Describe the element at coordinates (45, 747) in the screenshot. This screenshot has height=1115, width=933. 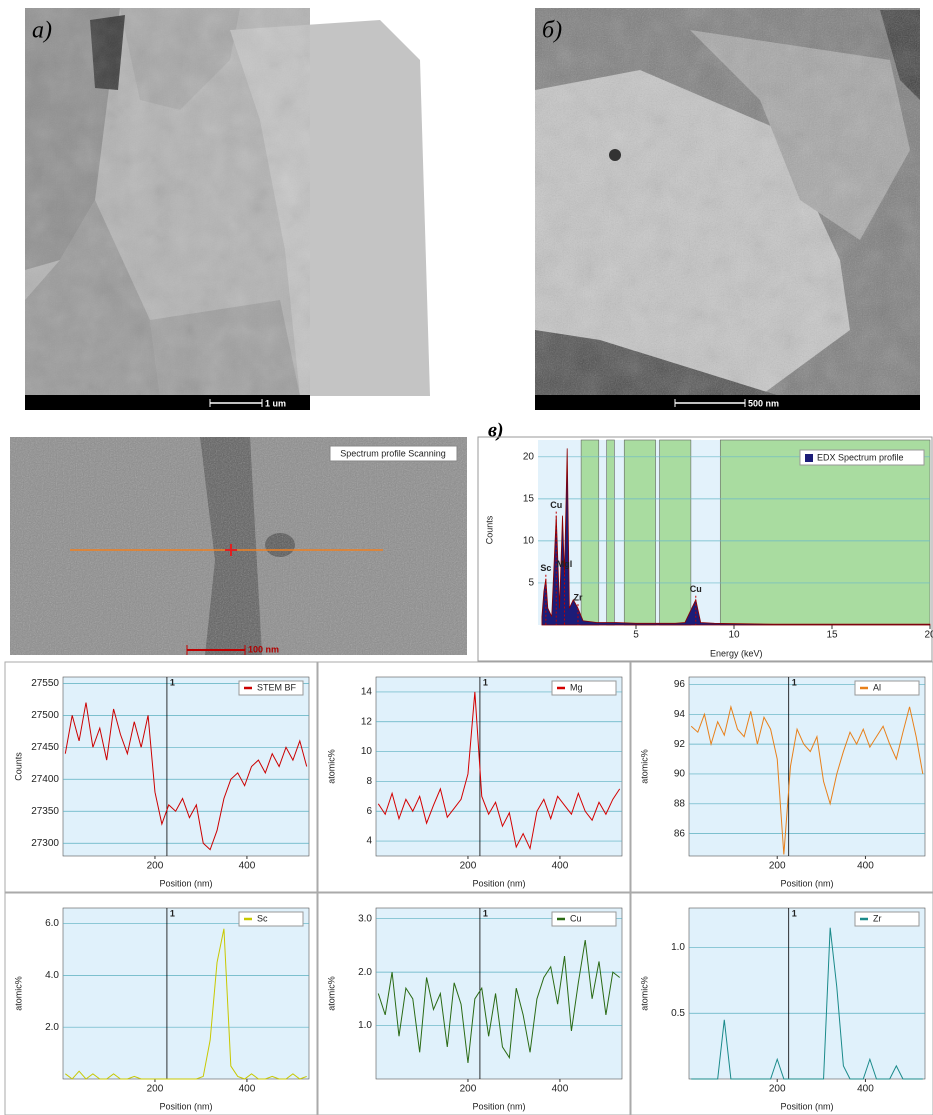
I see `y-tick-label: 27450` at that location.